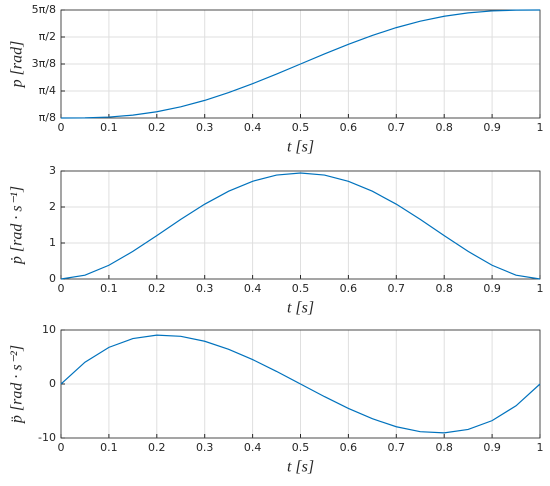 The image size is (550, 486). What do you see at coordinates (52, 206) in the screenshot?
I see `y-tick-label: 2` at bounding box center [52, 206].